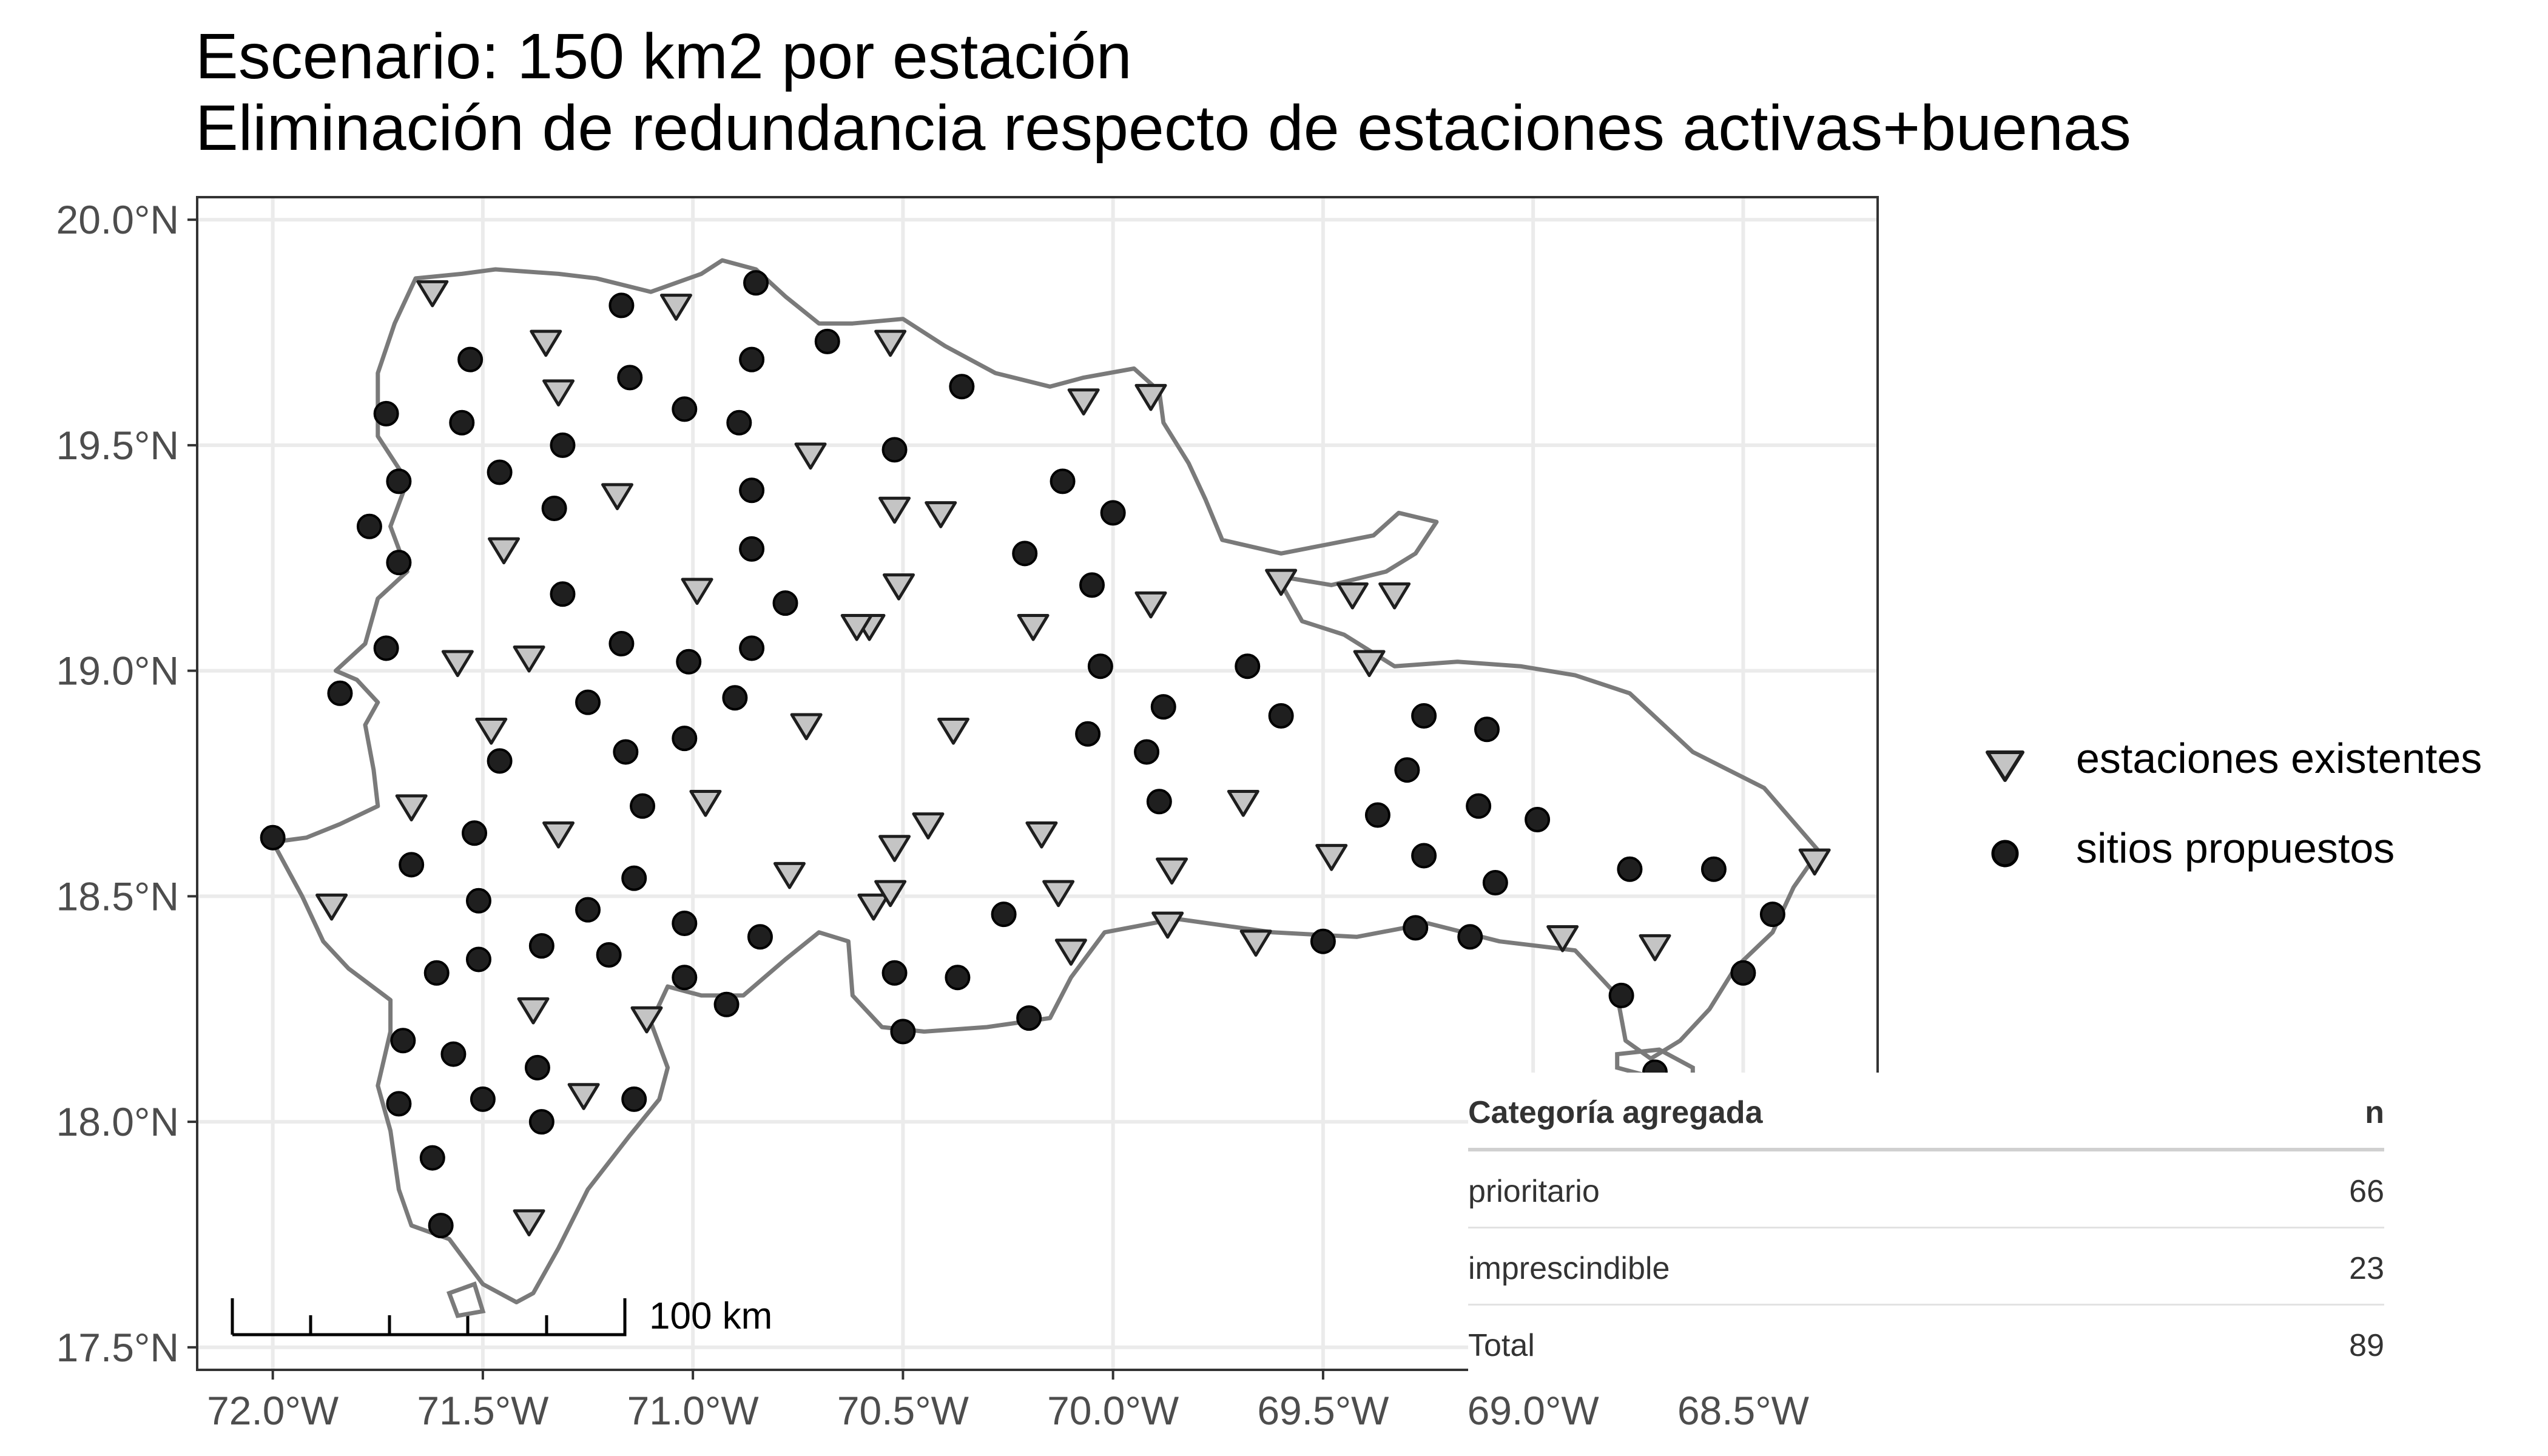 The image size is (2548, 1456). What do you see at coordinates (117, 1121) in the screenshot?
I see `y-tick-label: 18.0°N` at bounding box center [117, 1121].